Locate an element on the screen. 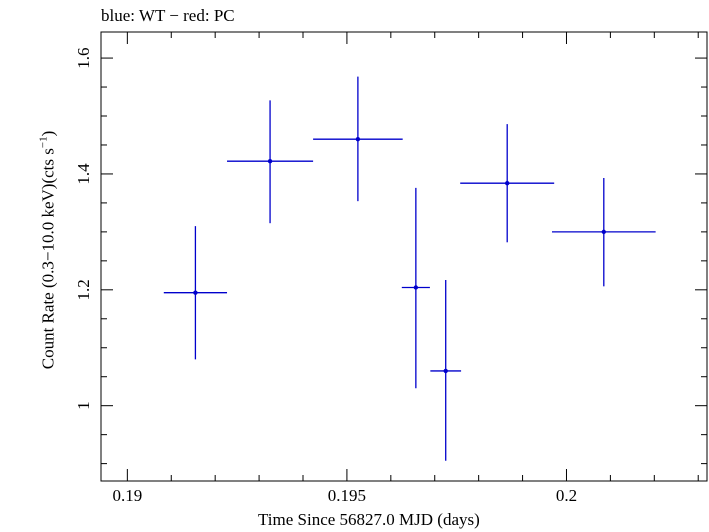 The height and width of the screenshot is (532, 709). x-tick-label: 0.19 is located at coordinates (127, 495).